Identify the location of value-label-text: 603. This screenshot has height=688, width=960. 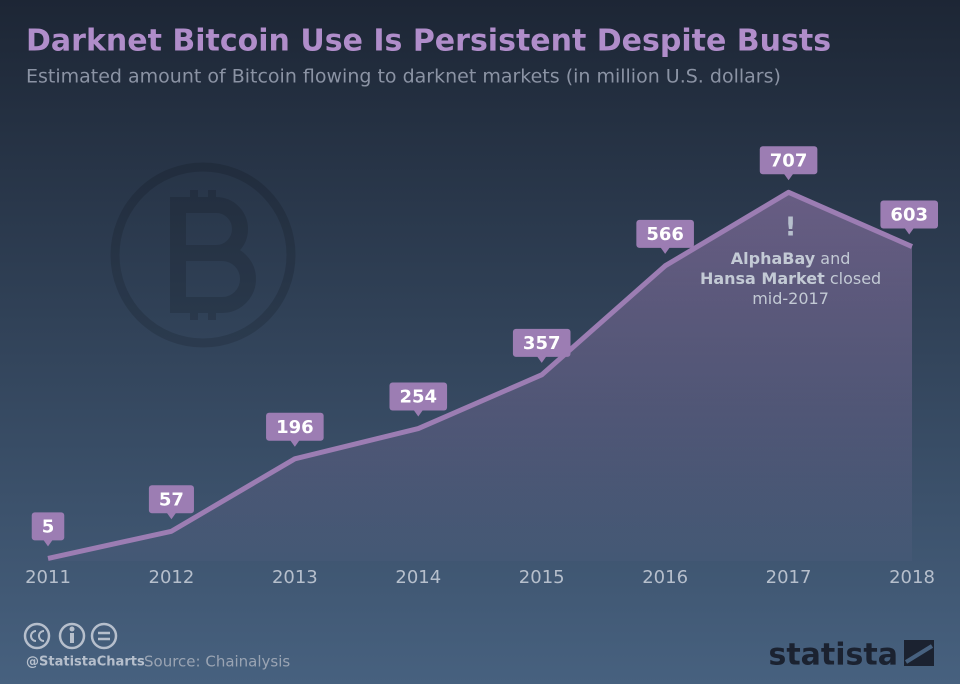
(909, 215).